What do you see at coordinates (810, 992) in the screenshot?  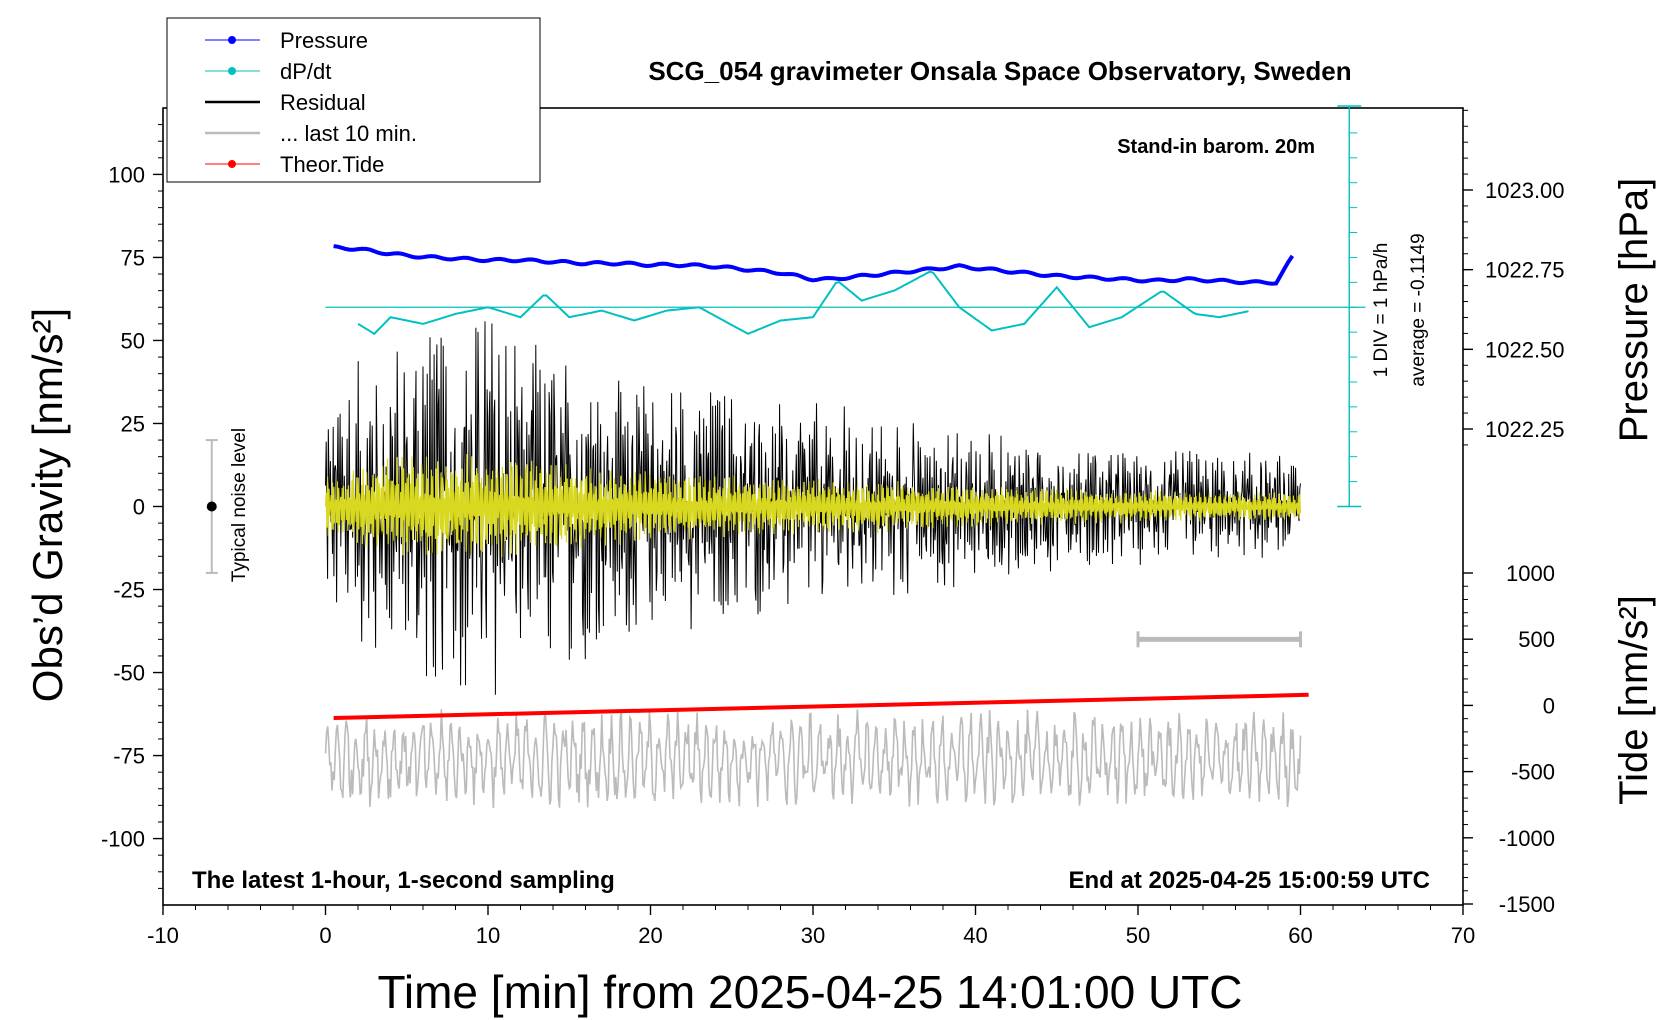 I see `x-axis-label: Time [min] from 2025-04-25 14:01:00 UTC` at bounding box center [810, 992].